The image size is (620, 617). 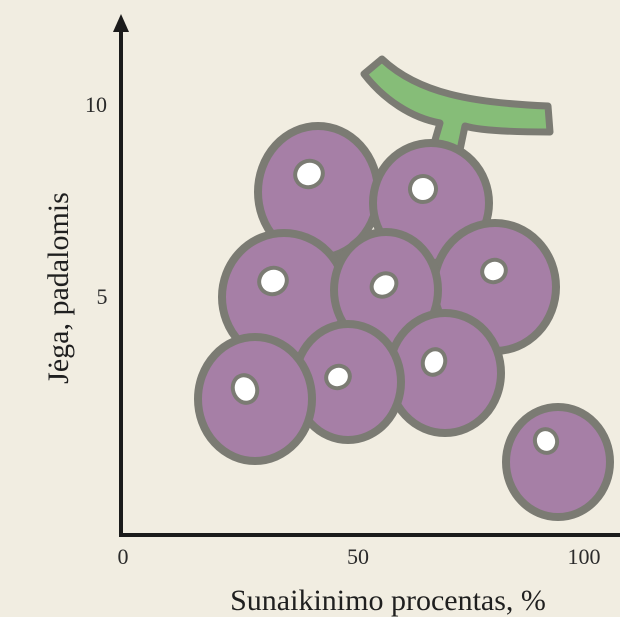 I want to click on y-axis-title: Jėga, padalomis, so click(x=58, y=288).